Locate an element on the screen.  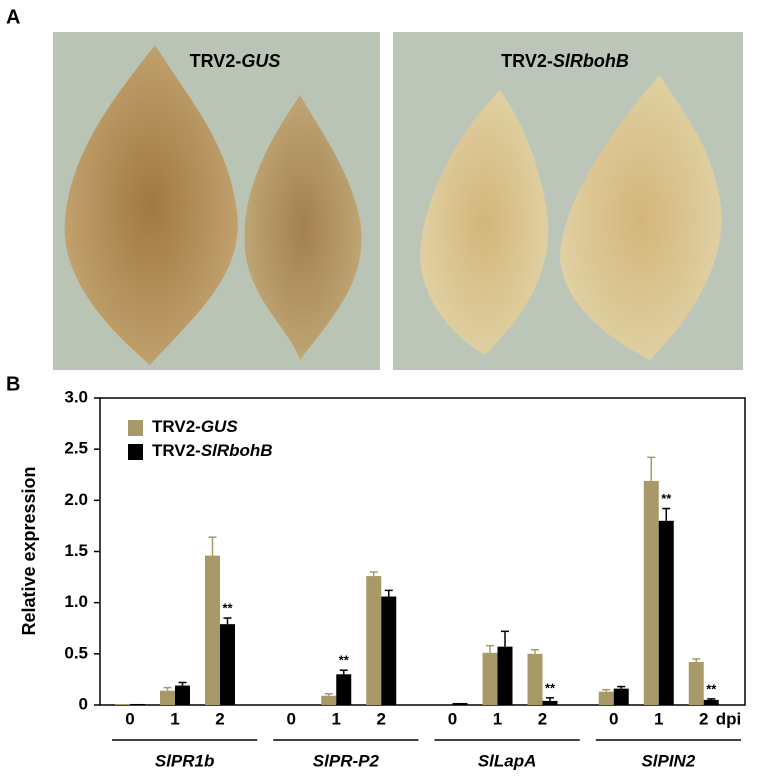
group-label: SlLapA is located at coordinates (507, 760).